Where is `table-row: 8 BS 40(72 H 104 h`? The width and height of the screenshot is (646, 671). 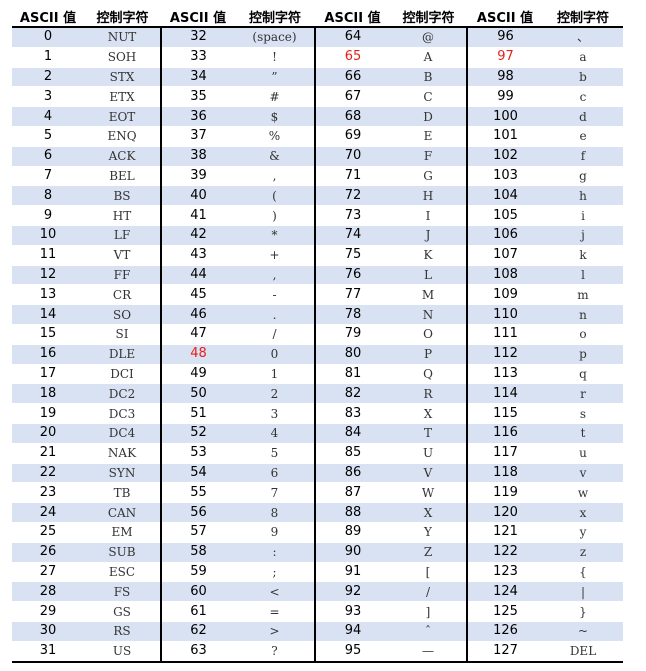
table-row: 8 BS 40(72 H 104 h is located at coordinates (317, 196).